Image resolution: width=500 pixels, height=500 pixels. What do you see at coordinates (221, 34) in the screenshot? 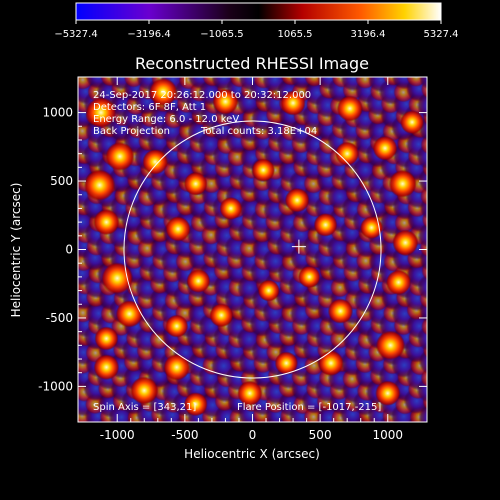
I see `colorbar-tick-label: −1065.5` at bounding box center [221, 34].